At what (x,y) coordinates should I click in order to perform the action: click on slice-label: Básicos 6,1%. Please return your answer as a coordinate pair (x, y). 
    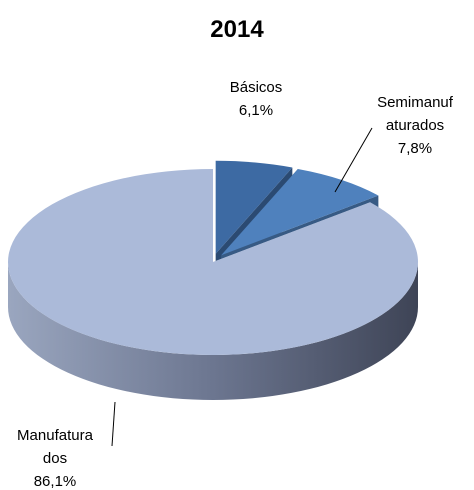
    Looking at the image, I should click on (256, 99).